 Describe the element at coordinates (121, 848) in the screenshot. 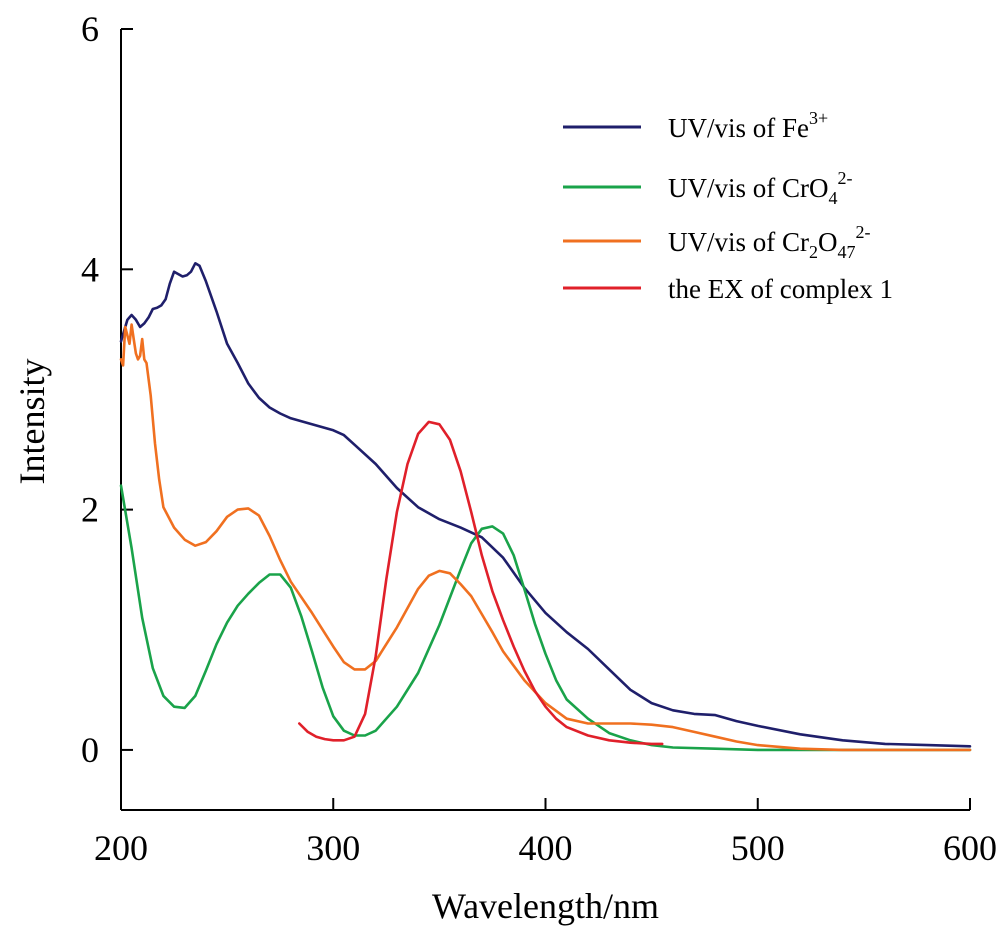

I see `x-tick-label: 200` at that location.